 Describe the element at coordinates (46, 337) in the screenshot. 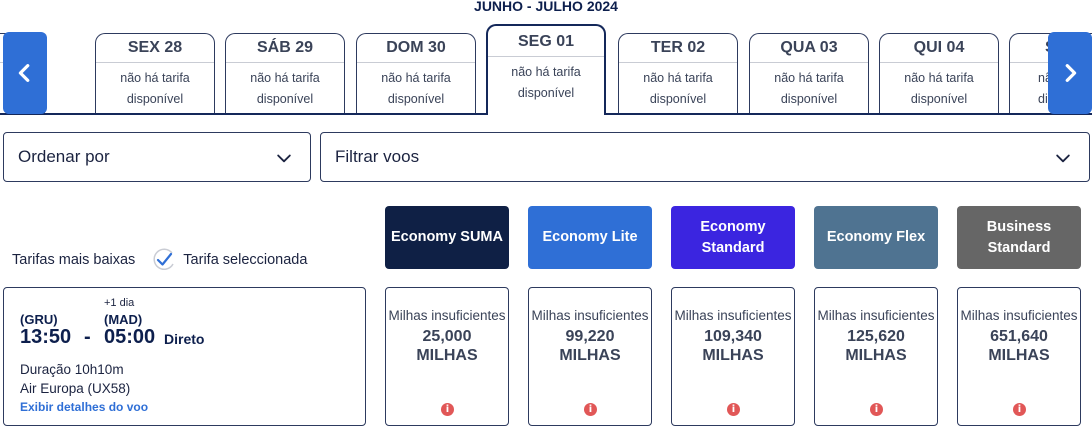

I see `departure-time: 13:50` at that location.